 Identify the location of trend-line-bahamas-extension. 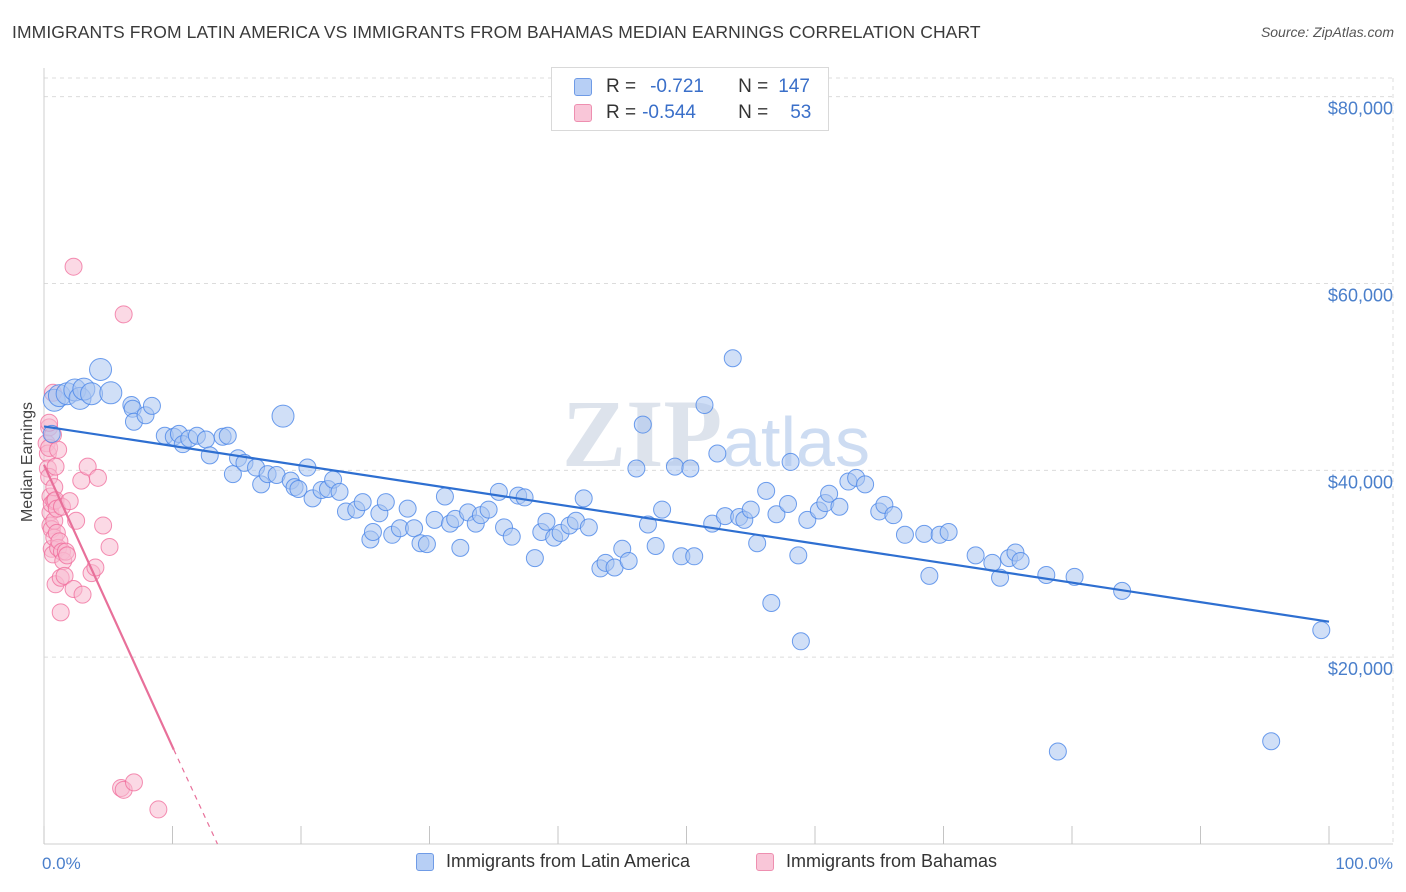
(196, 797).